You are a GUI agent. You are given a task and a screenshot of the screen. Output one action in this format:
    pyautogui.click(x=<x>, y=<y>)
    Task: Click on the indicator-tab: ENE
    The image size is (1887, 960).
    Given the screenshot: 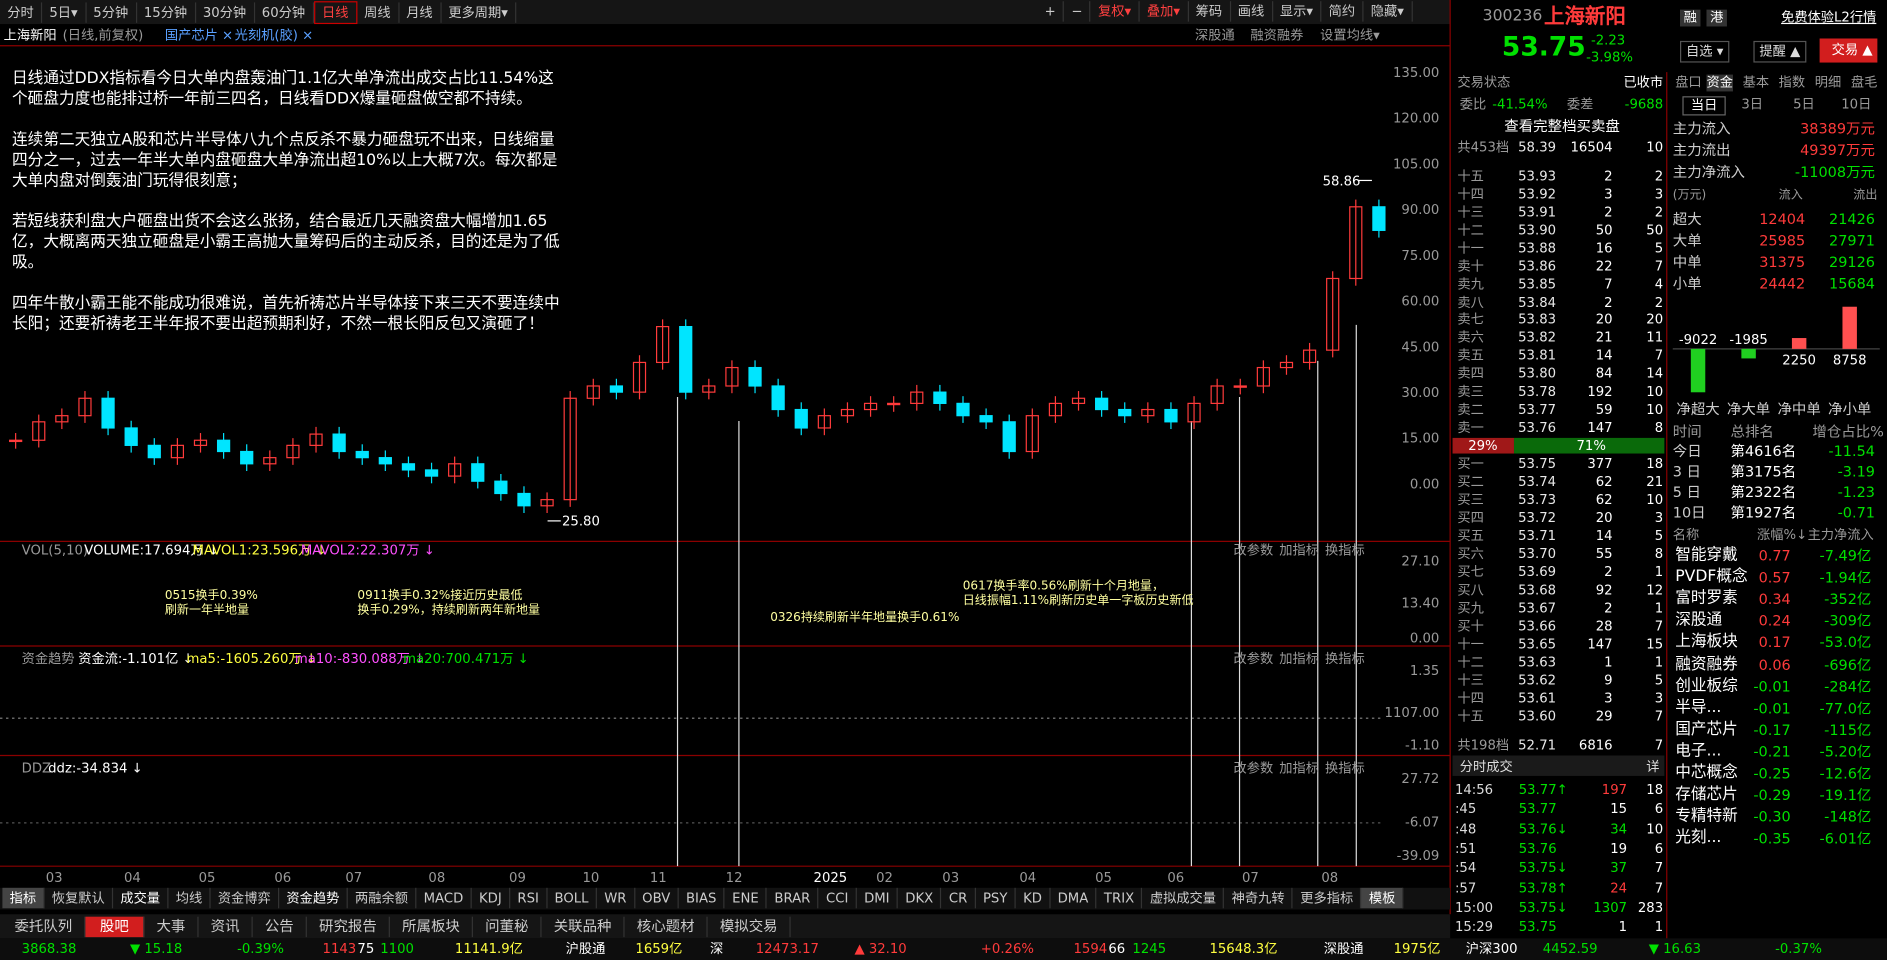 What is the action you would take?
    pyautogui.click(x=746, y=898)
    